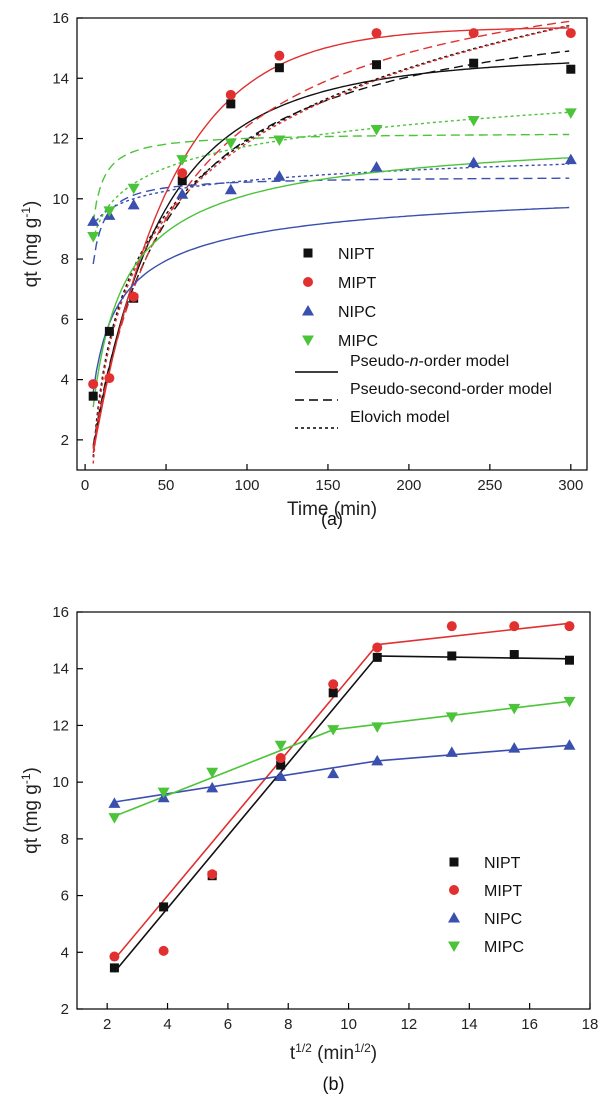 Image resolution: width=601 pixels, height=1099 pixels. Describe the element at coordinates (503, 891) in the screenshot. I see `legend-label: MIPT` at that location.